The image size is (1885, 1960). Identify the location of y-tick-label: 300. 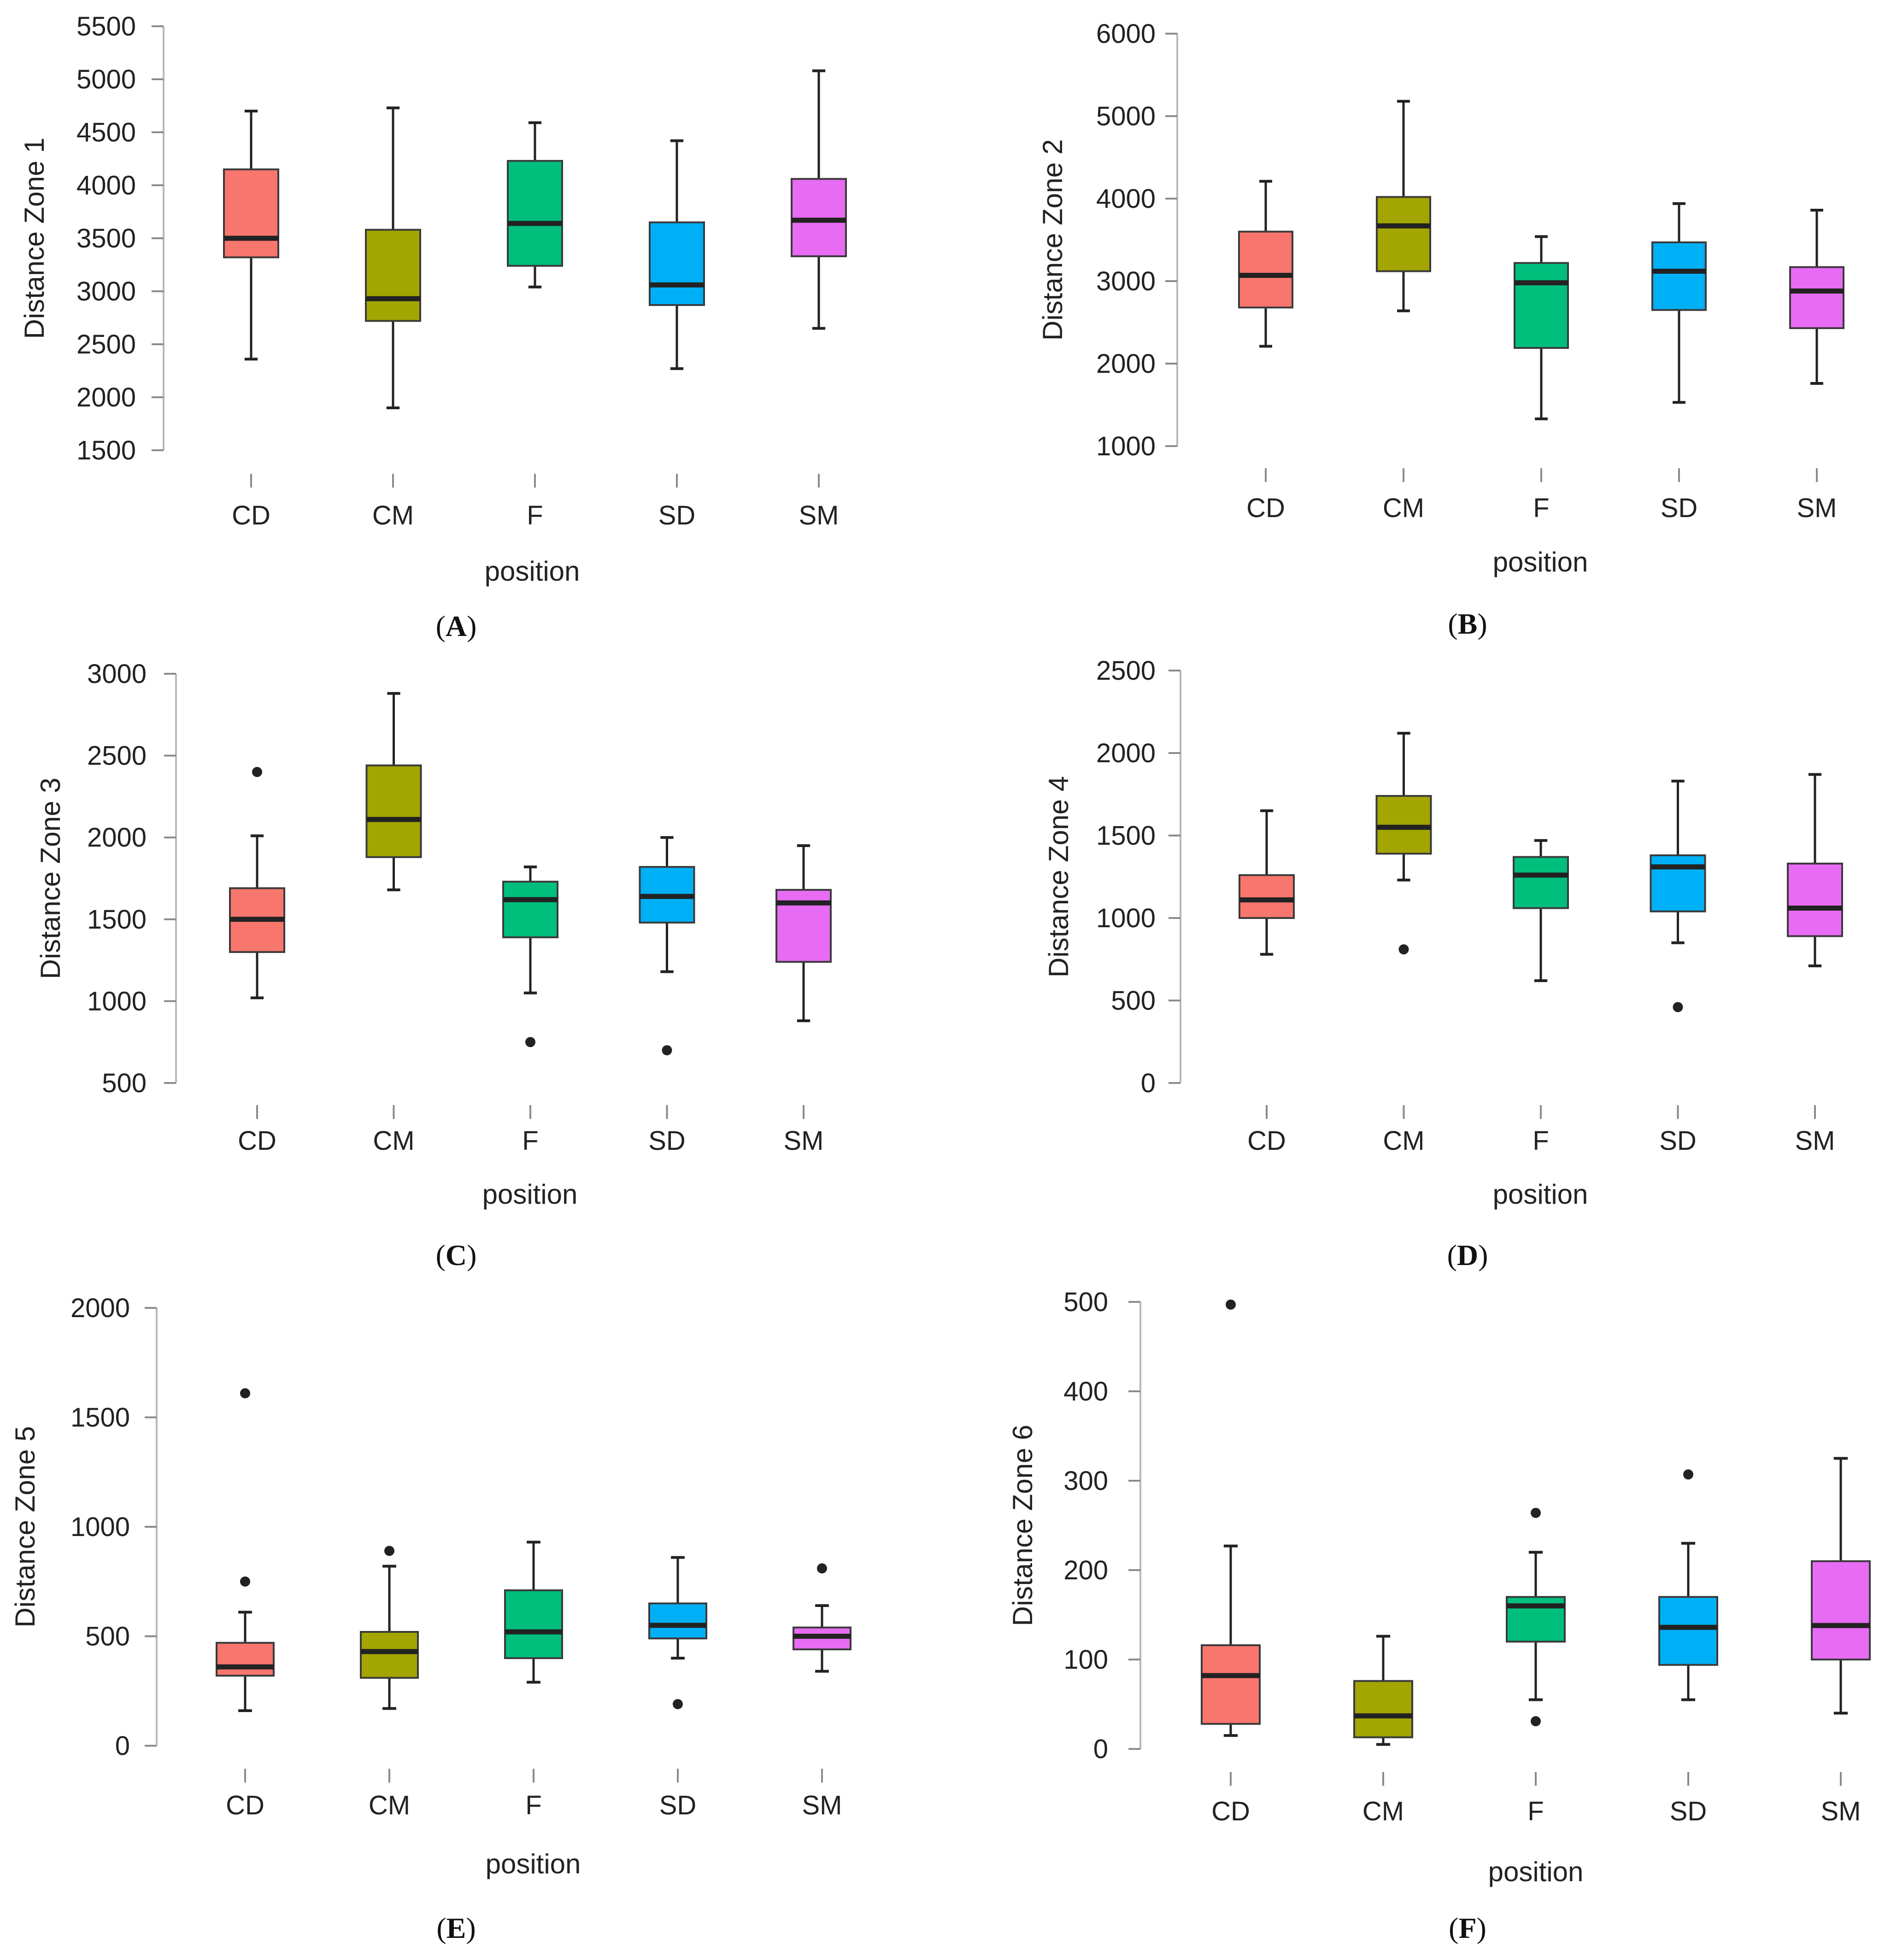
(1086, 1481).